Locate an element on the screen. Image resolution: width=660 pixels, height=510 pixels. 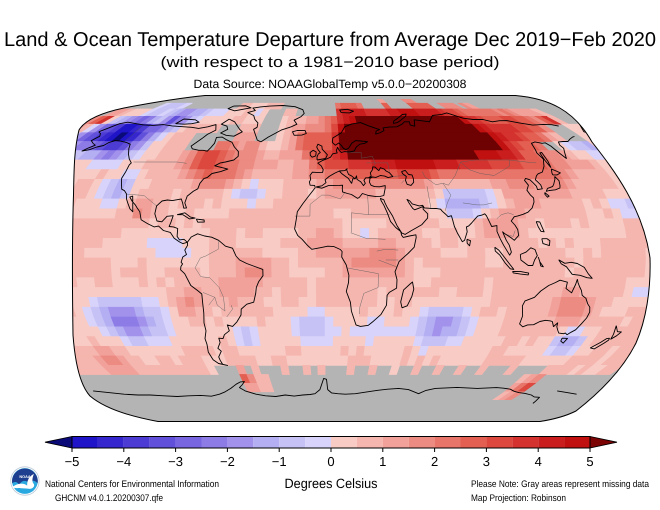
svg-text: −4 is located at coordinates (123, 461).